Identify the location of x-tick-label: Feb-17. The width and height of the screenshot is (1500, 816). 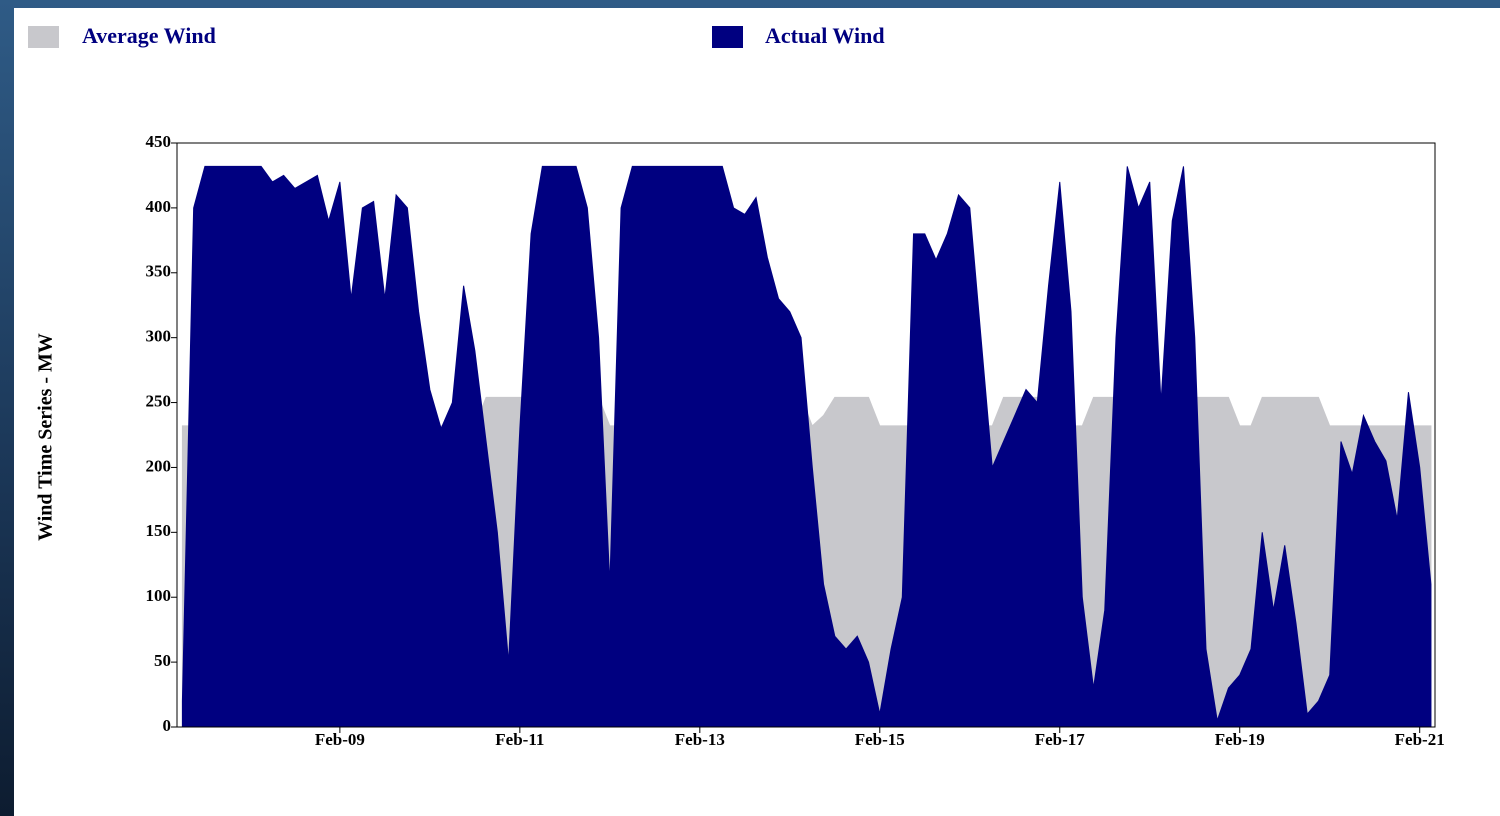
(1060, 739).